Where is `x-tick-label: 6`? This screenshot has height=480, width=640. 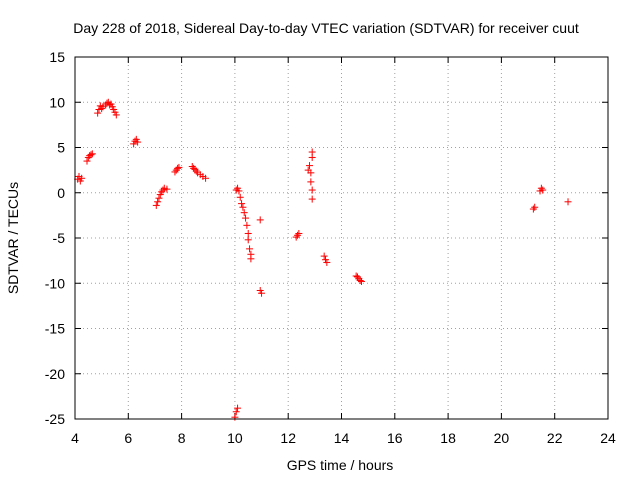
x-tick-label: 6 is located at coordinates (128, 438).